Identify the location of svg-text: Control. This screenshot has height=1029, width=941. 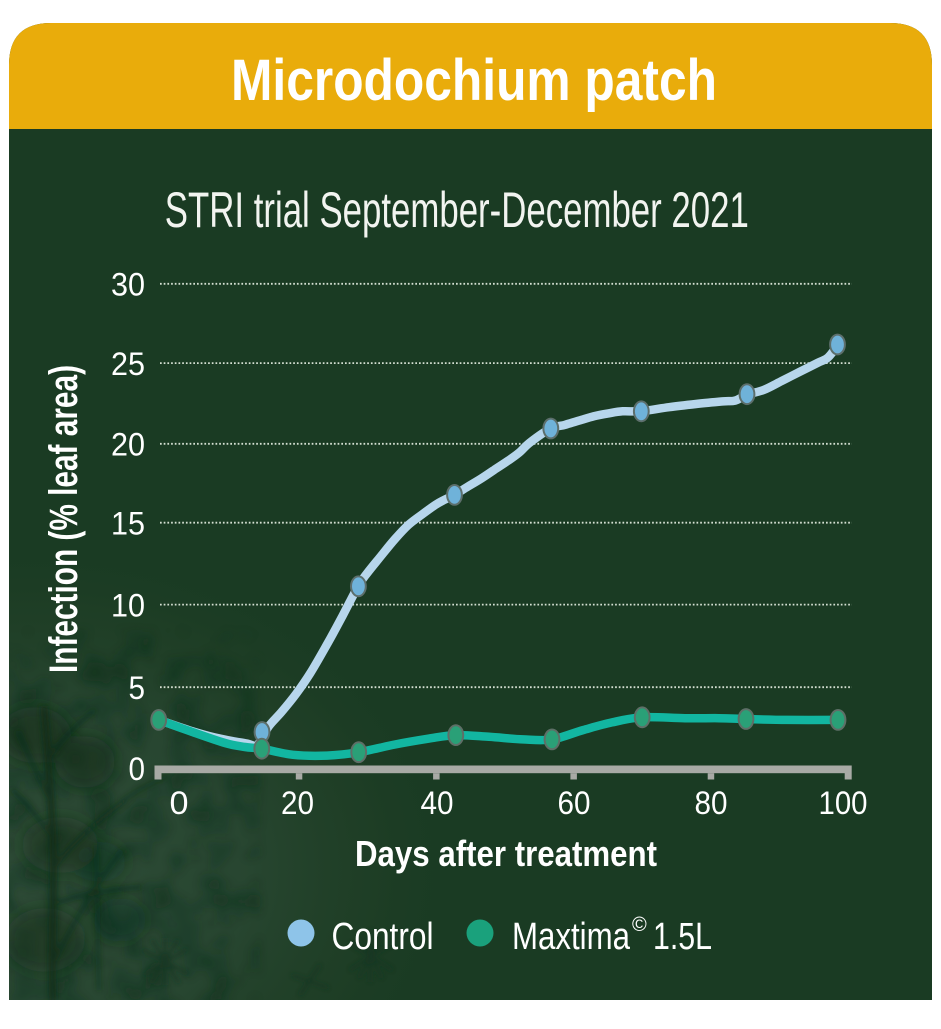
(383, 937).